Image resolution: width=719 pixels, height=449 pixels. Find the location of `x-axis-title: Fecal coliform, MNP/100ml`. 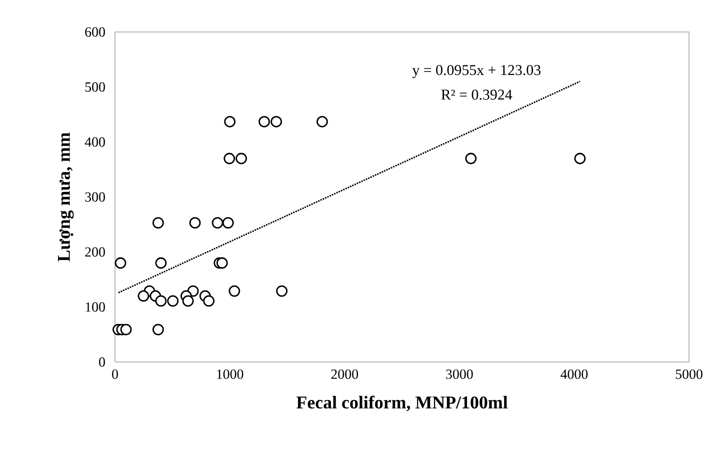

x-axis-title: Fecal coliform, MNP/100ml is located at coordinates (402, 404).